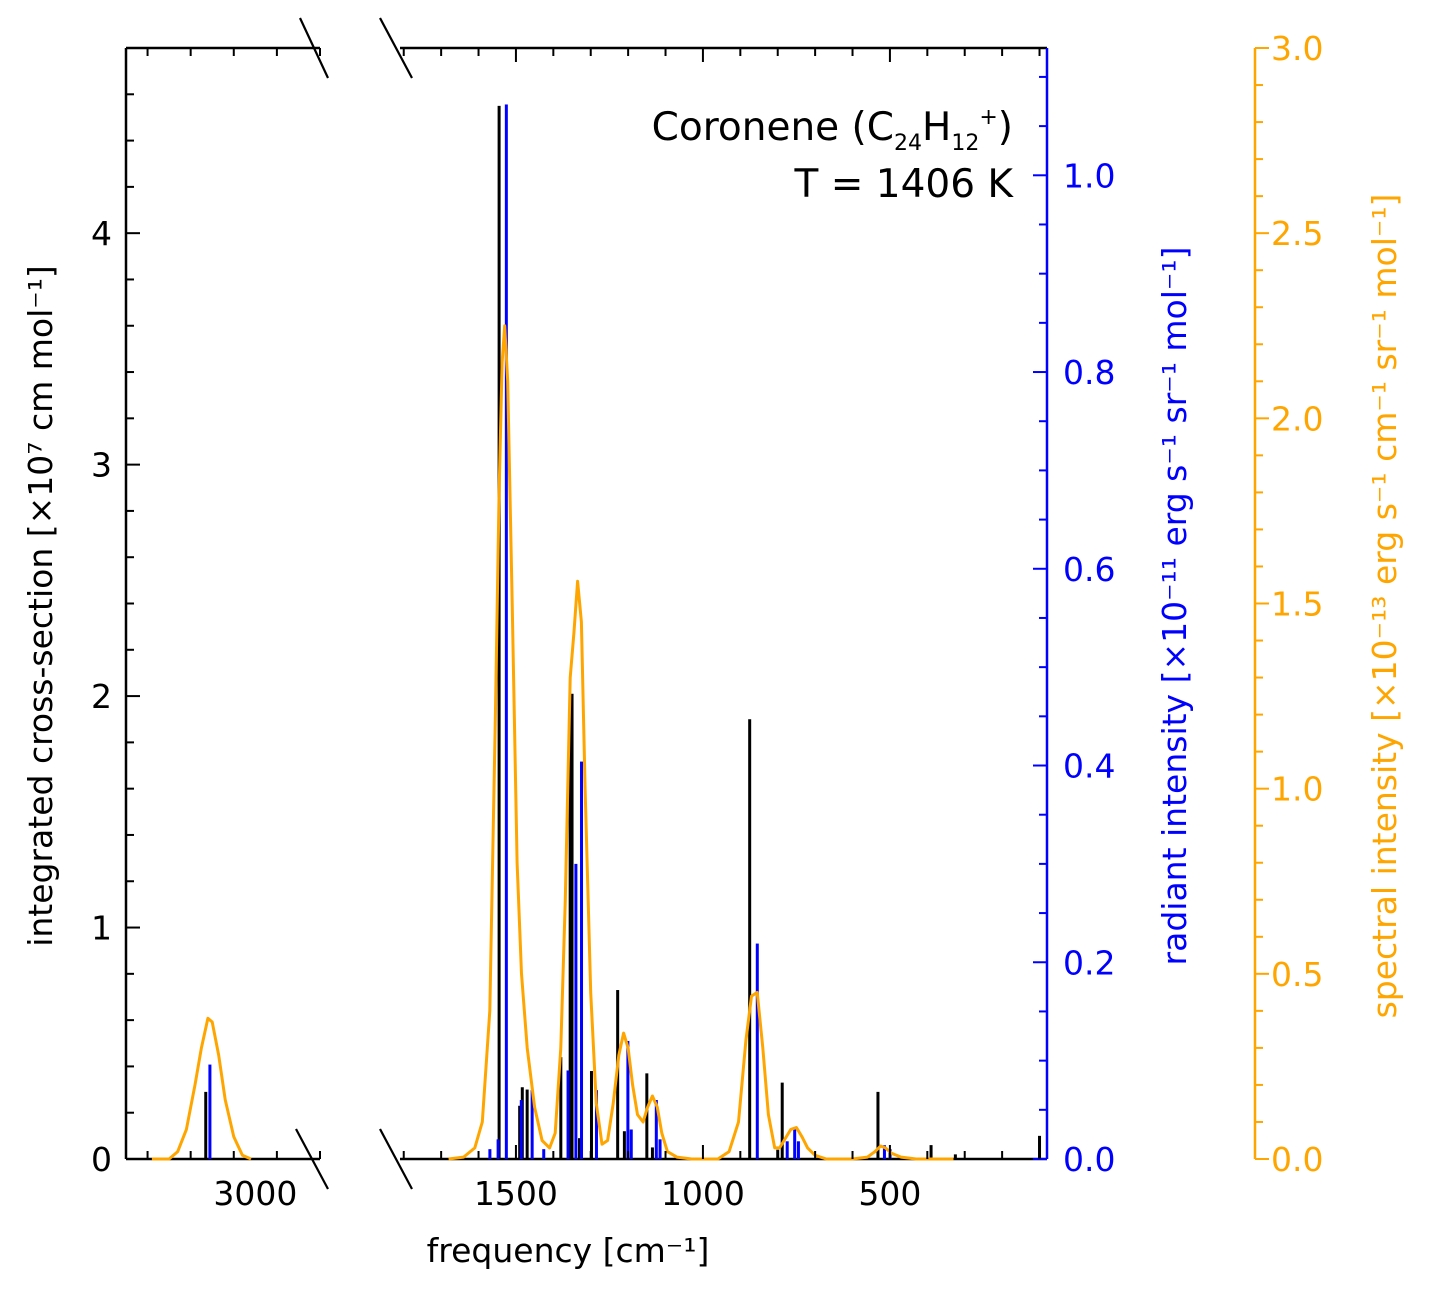 The image size is (1442, 1306). What do you see at coordinates (1089, 766) in the screenshot?
I see `radiant-tick-label: 0.4` at bounding box center [1089, 766].